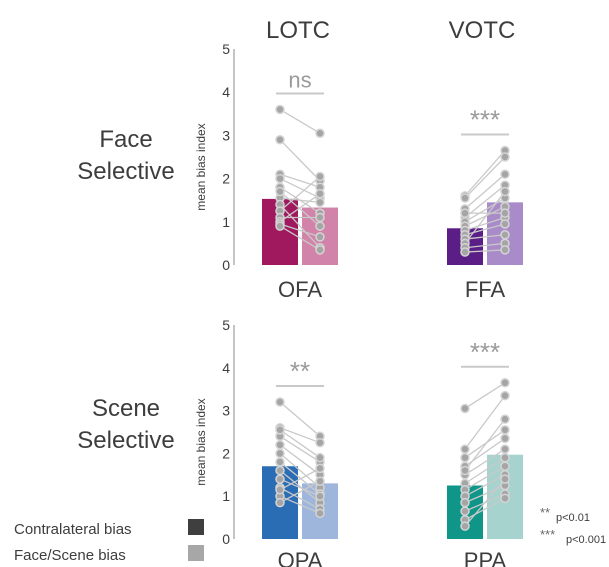  I want to click on row-label-face-line2: Selective, so click(125, 171).